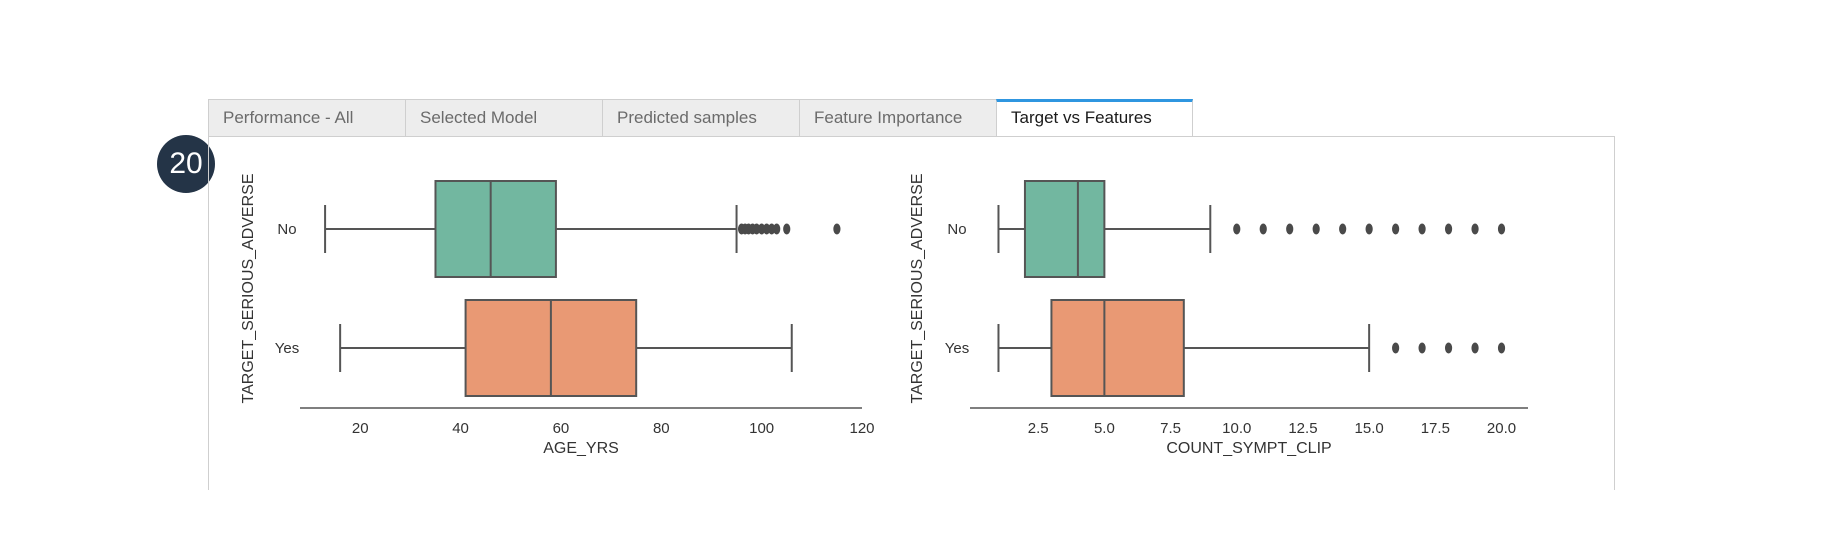  I want to click on x-tick-label: 12.5, so click(1302, 428).